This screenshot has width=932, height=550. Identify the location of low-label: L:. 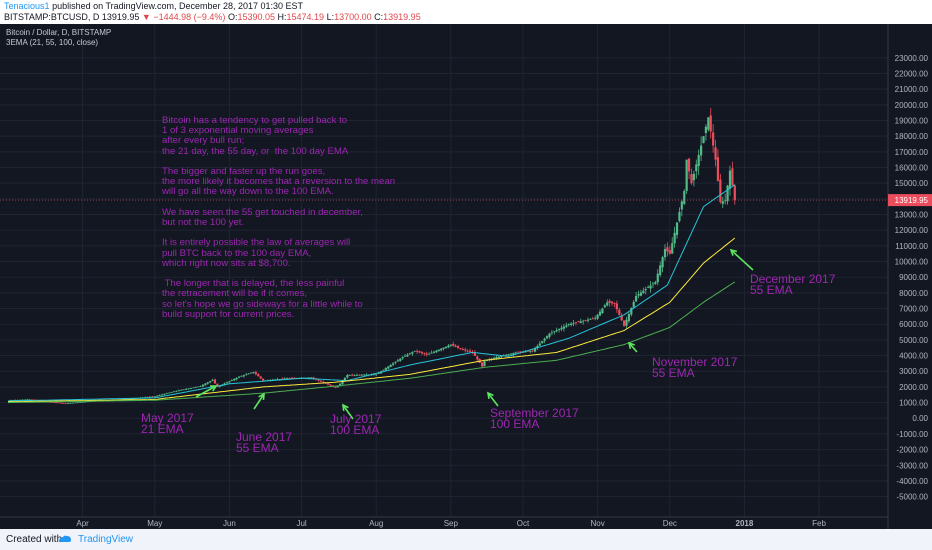
(330, 17).